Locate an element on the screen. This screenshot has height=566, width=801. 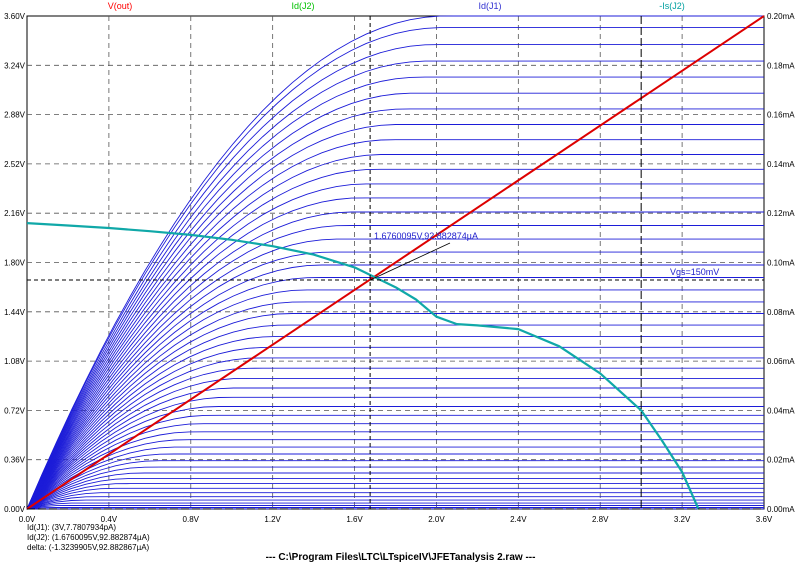
legend-entry: Id(J1) is located at coordinates (489, 6).